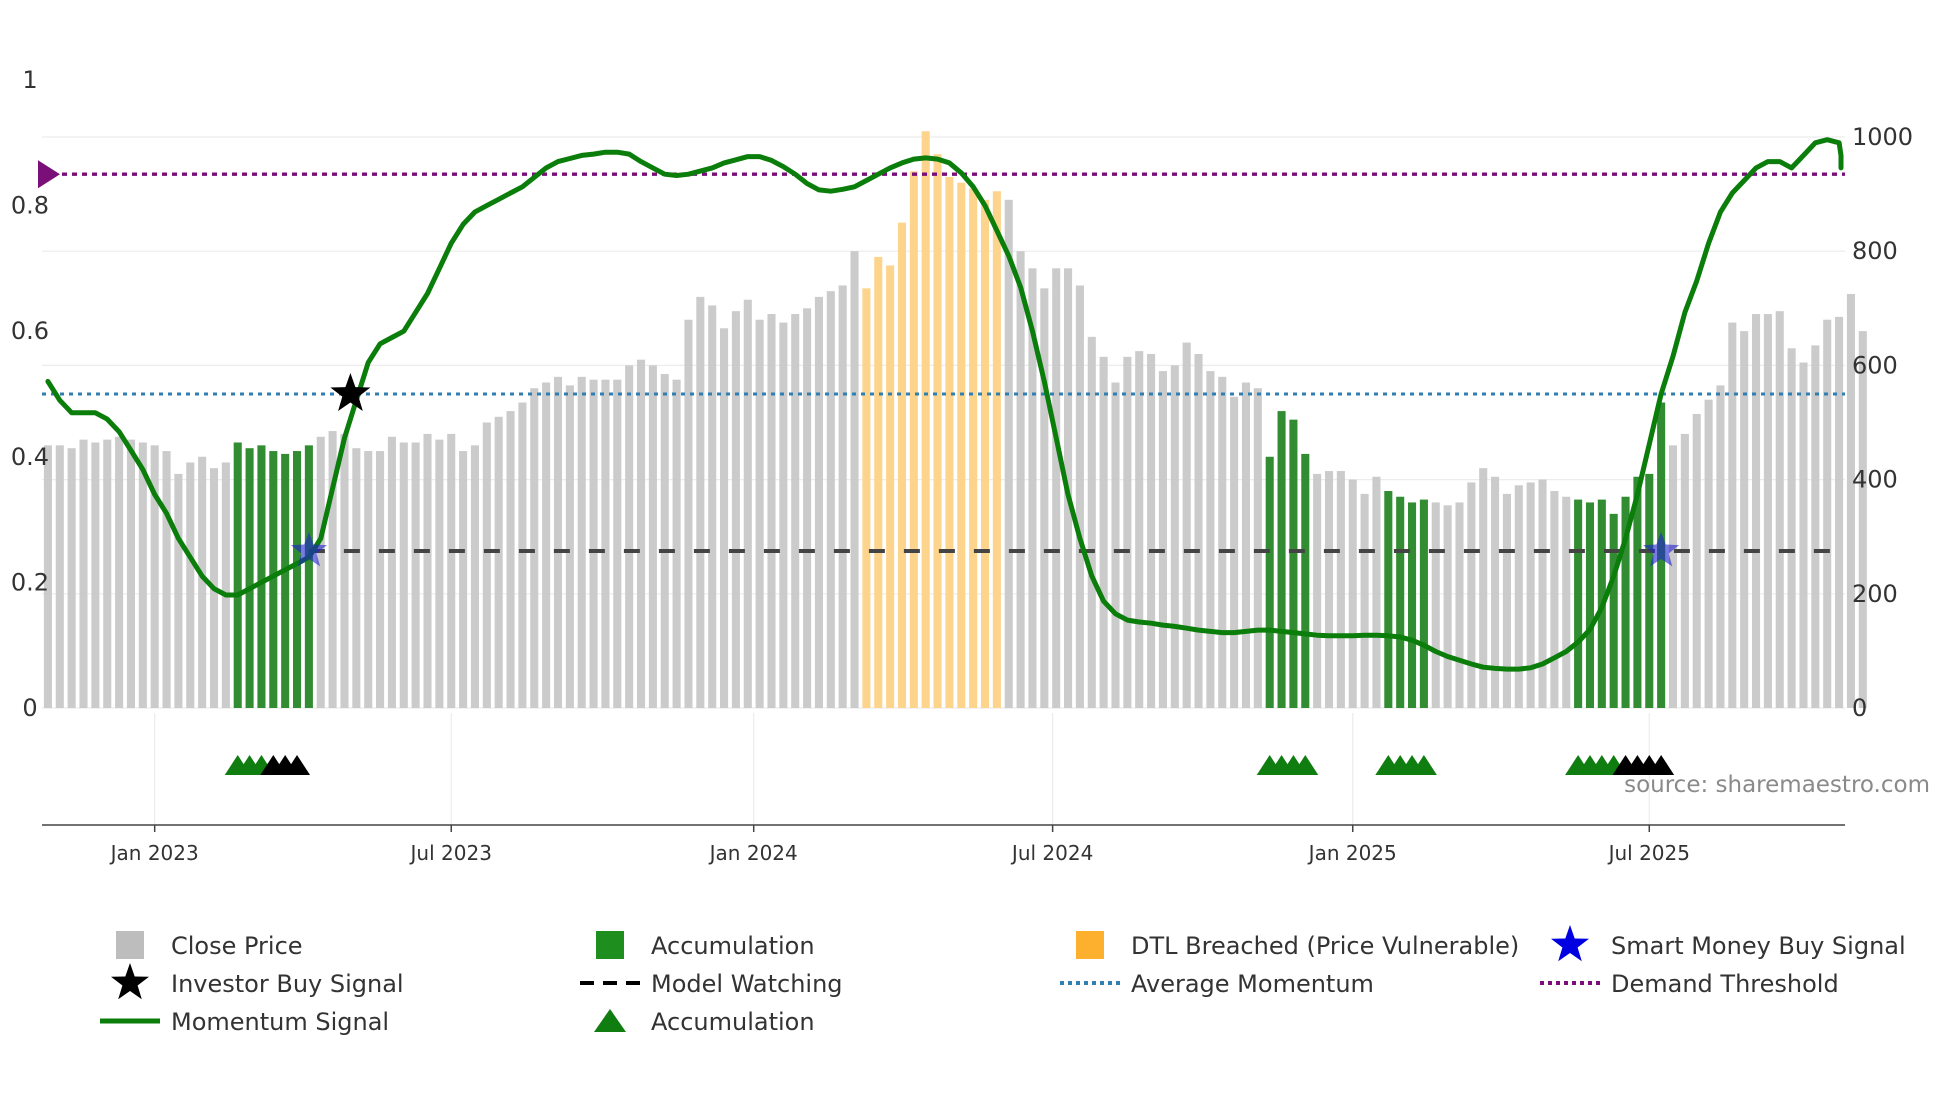 The width and height of the screenshot is (1960, 1102). I want to click on legend-item-2: DTL Breached (Price Vulnerable), so click(1297, 945).